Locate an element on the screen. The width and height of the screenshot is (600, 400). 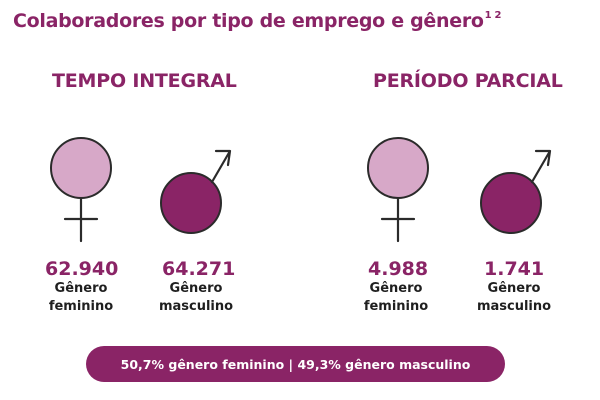
section-title-tempo-integral: TEMPO INTEGRAL is located at coordinates (144, 81).